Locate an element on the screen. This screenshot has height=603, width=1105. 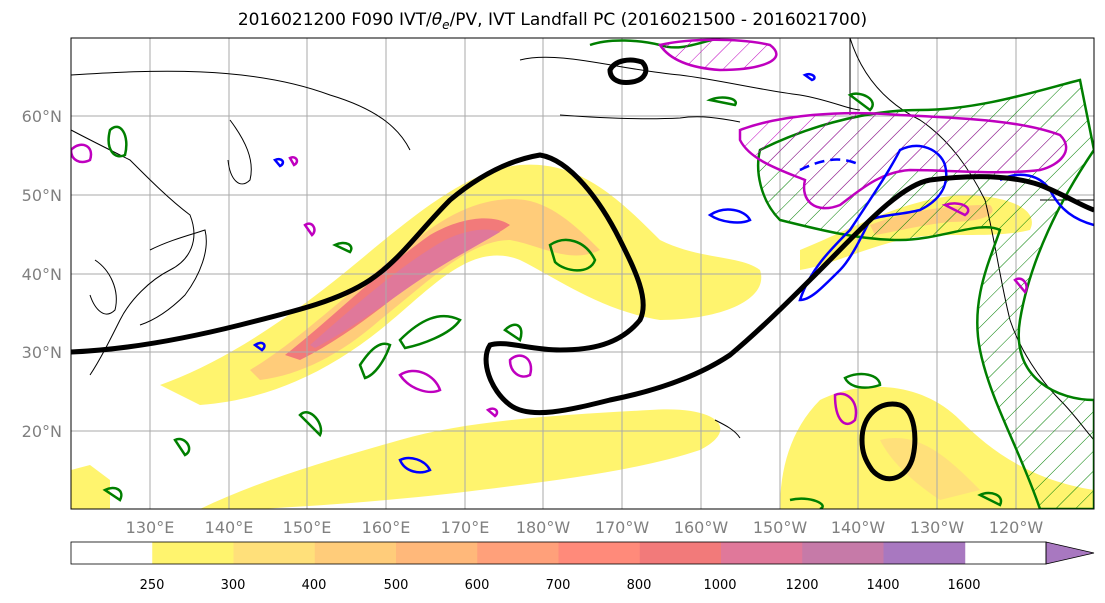
green-mid is located at coordinates (572, 255).